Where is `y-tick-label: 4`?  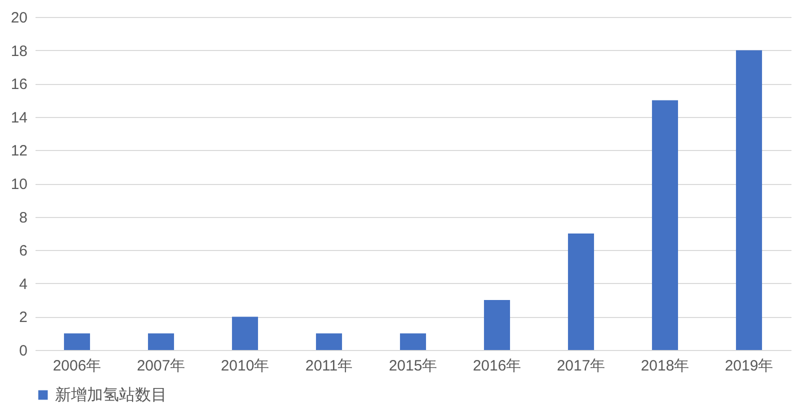 y-tick-label: 4 is located at coordinates (23, 284).